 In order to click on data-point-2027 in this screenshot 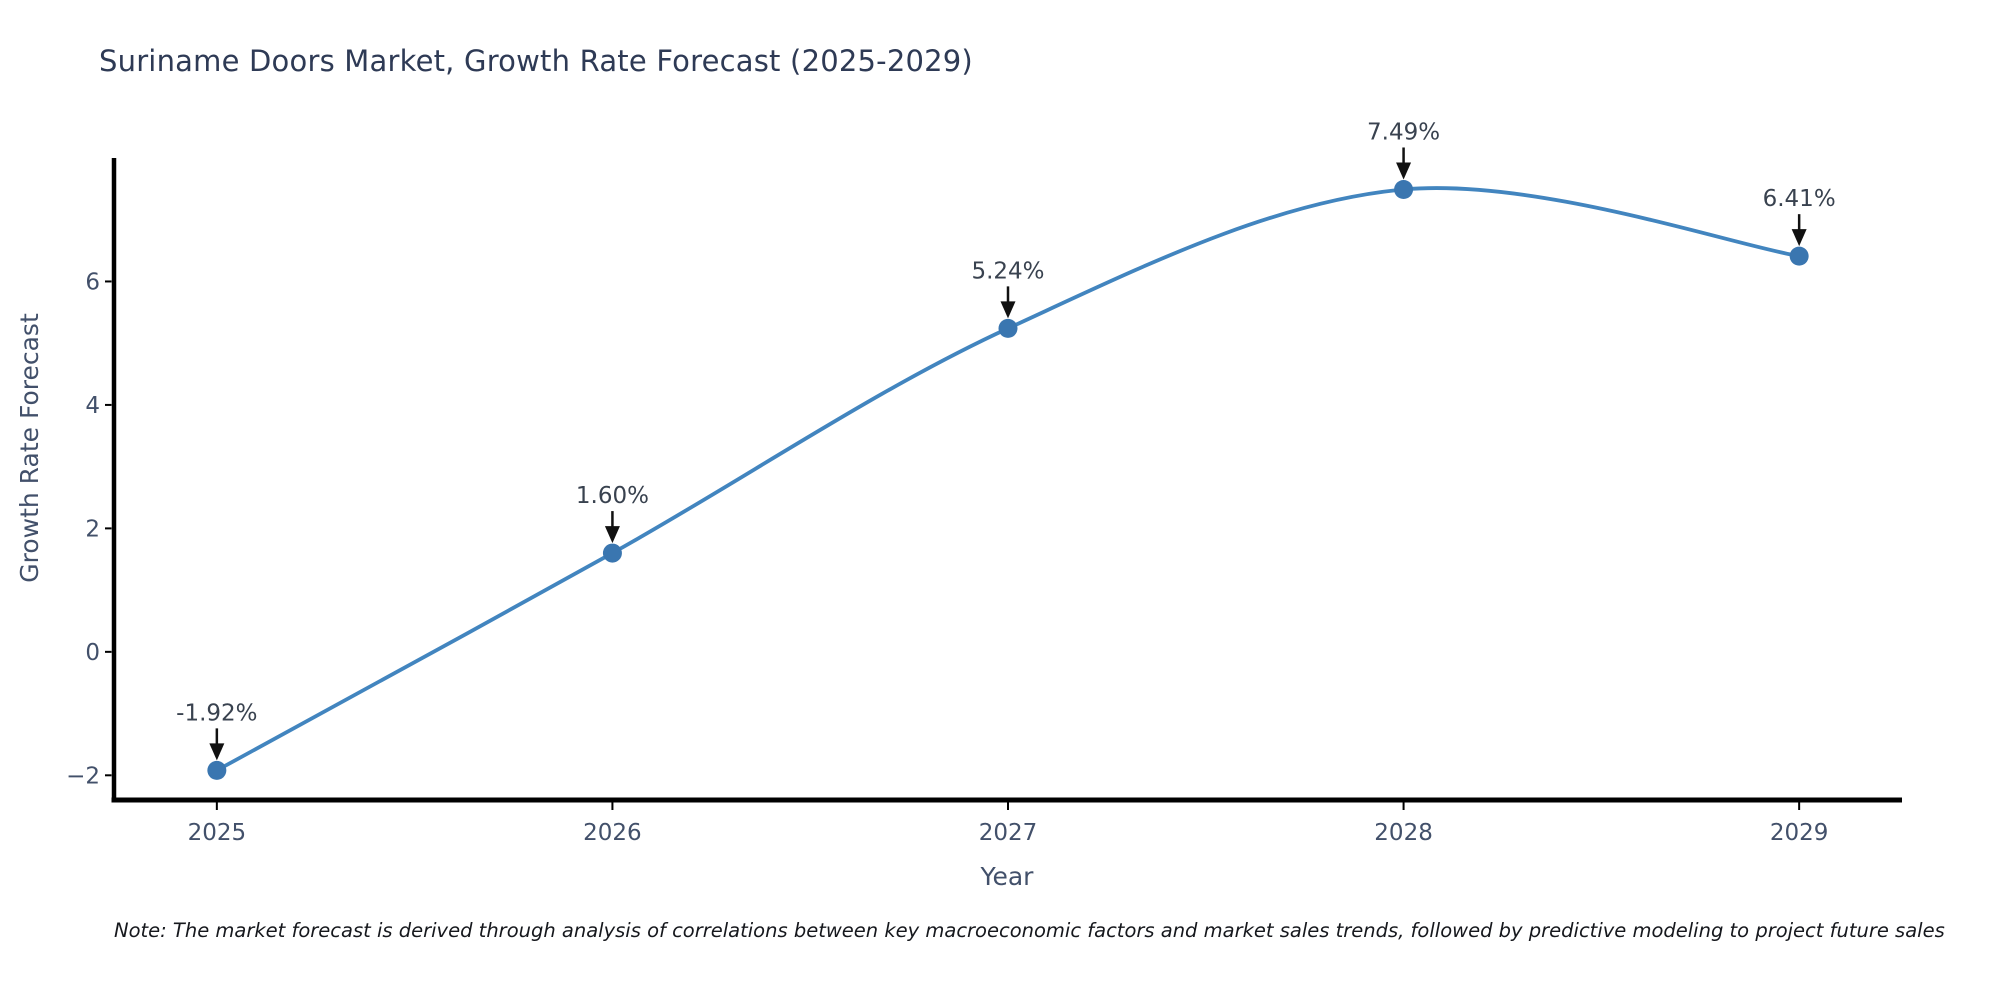, I will do `click(1008, 328)`.